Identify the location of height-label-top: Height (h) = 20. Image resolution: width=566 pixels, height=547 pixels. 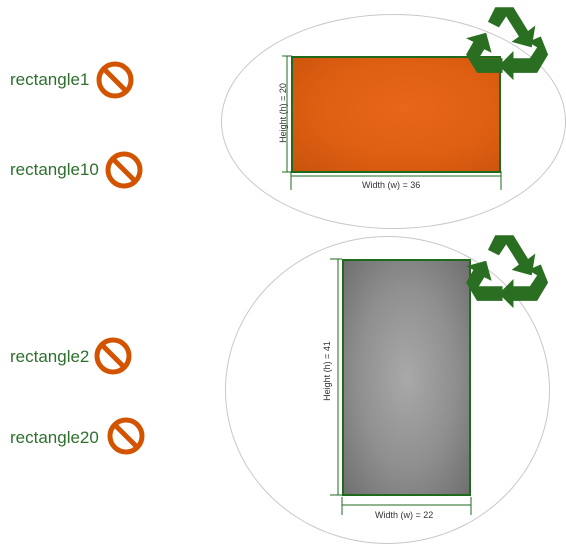
(283, 113).